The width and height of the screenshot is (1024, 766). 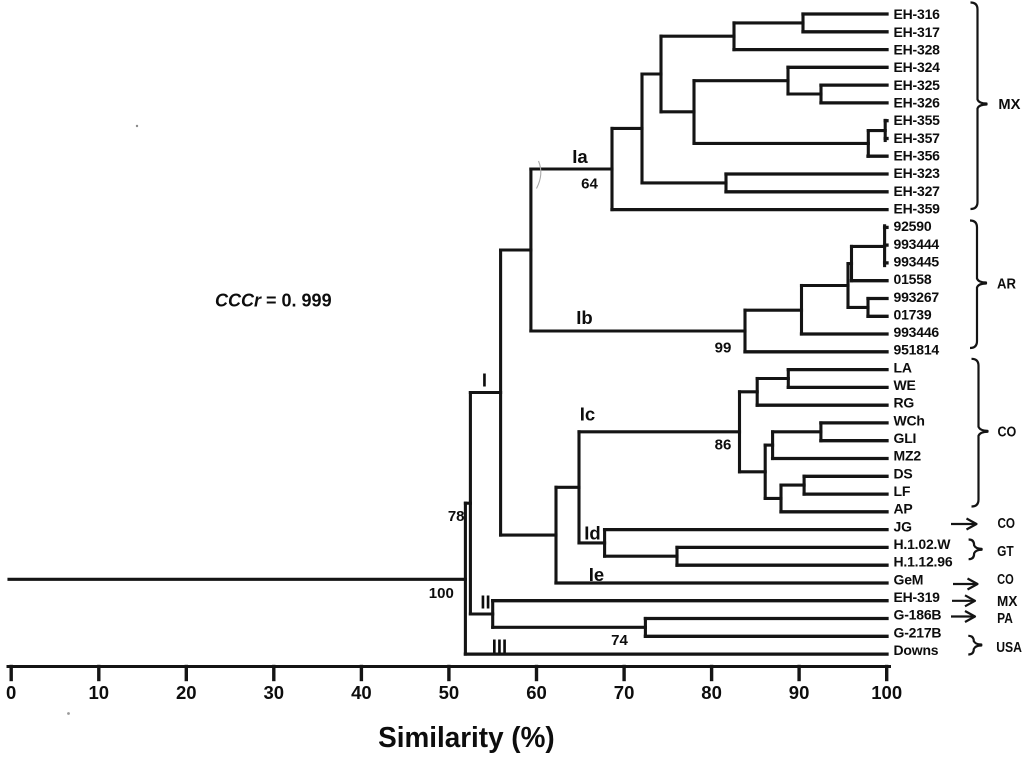 What do you see at coordinates (913, 226) in the screenshot?
I see `svg-text: 92590` at bounding box center [913, 226].